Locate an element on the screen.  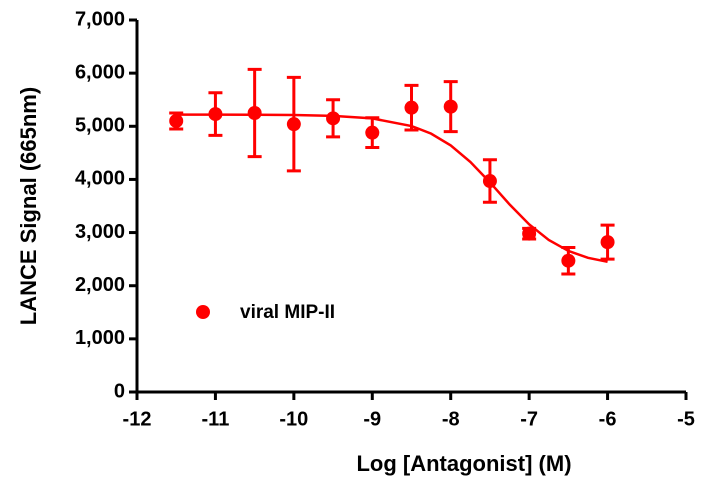
x-tick-label: -8 is located at coordinates (451, 419).